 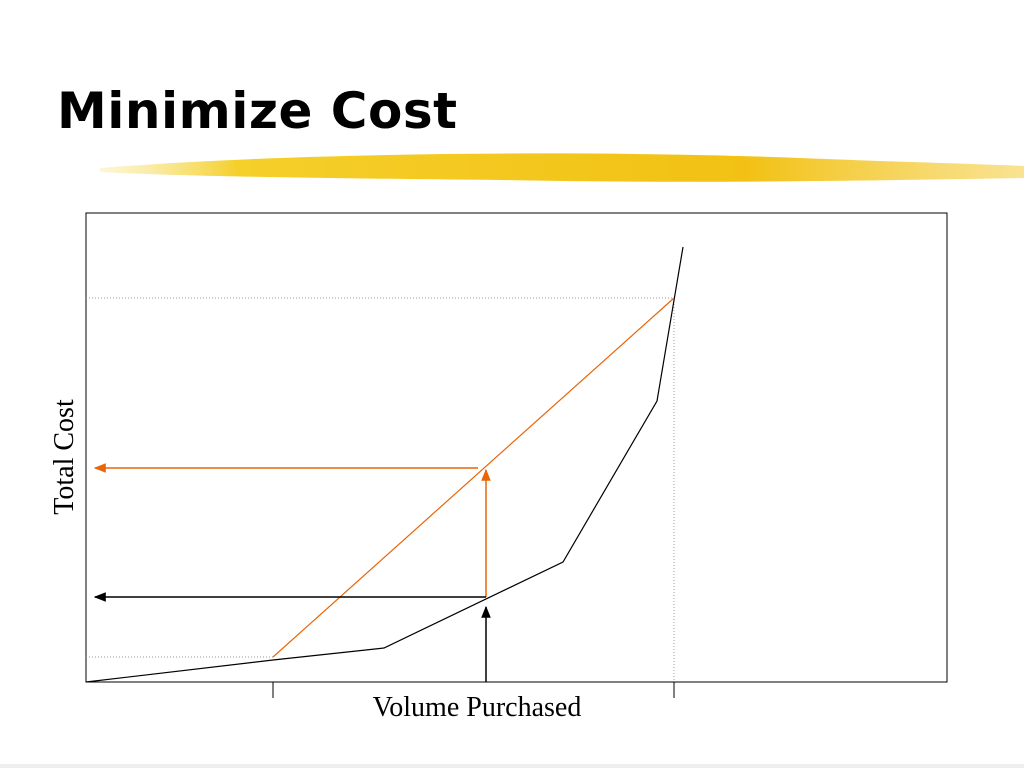 I want to click on slide-title: Minimize Cost, so click(x=257, y=111).